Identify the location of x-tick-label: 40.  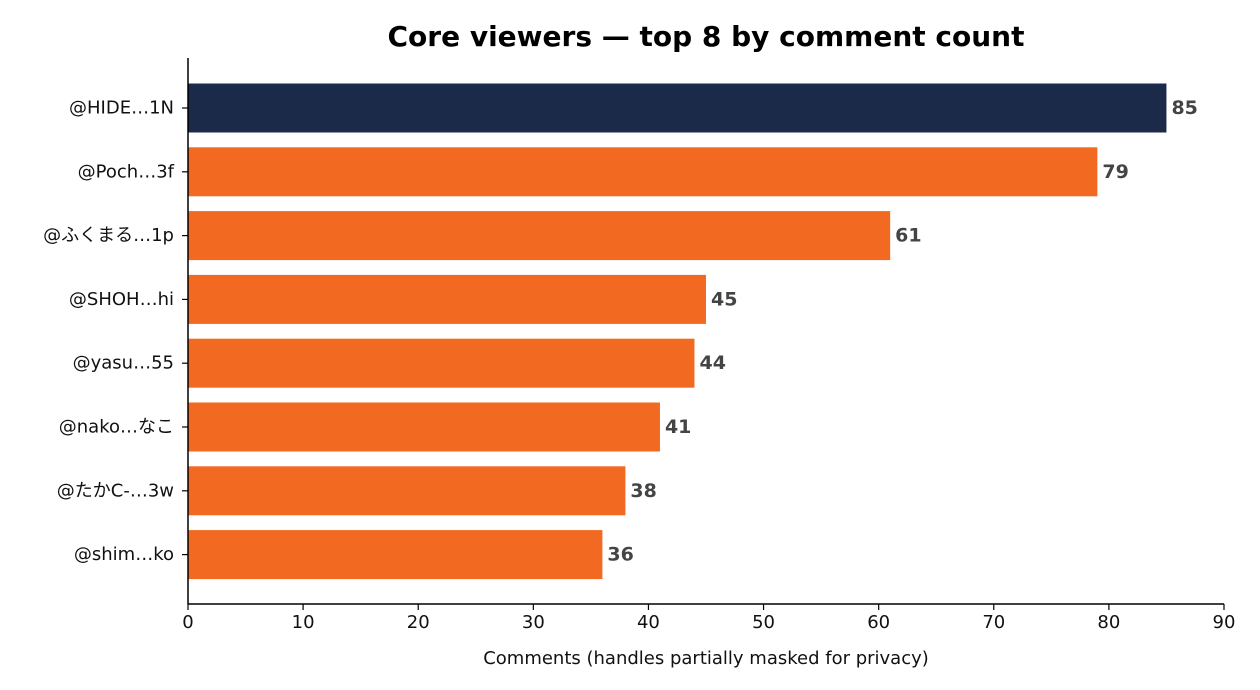
(648, 622).